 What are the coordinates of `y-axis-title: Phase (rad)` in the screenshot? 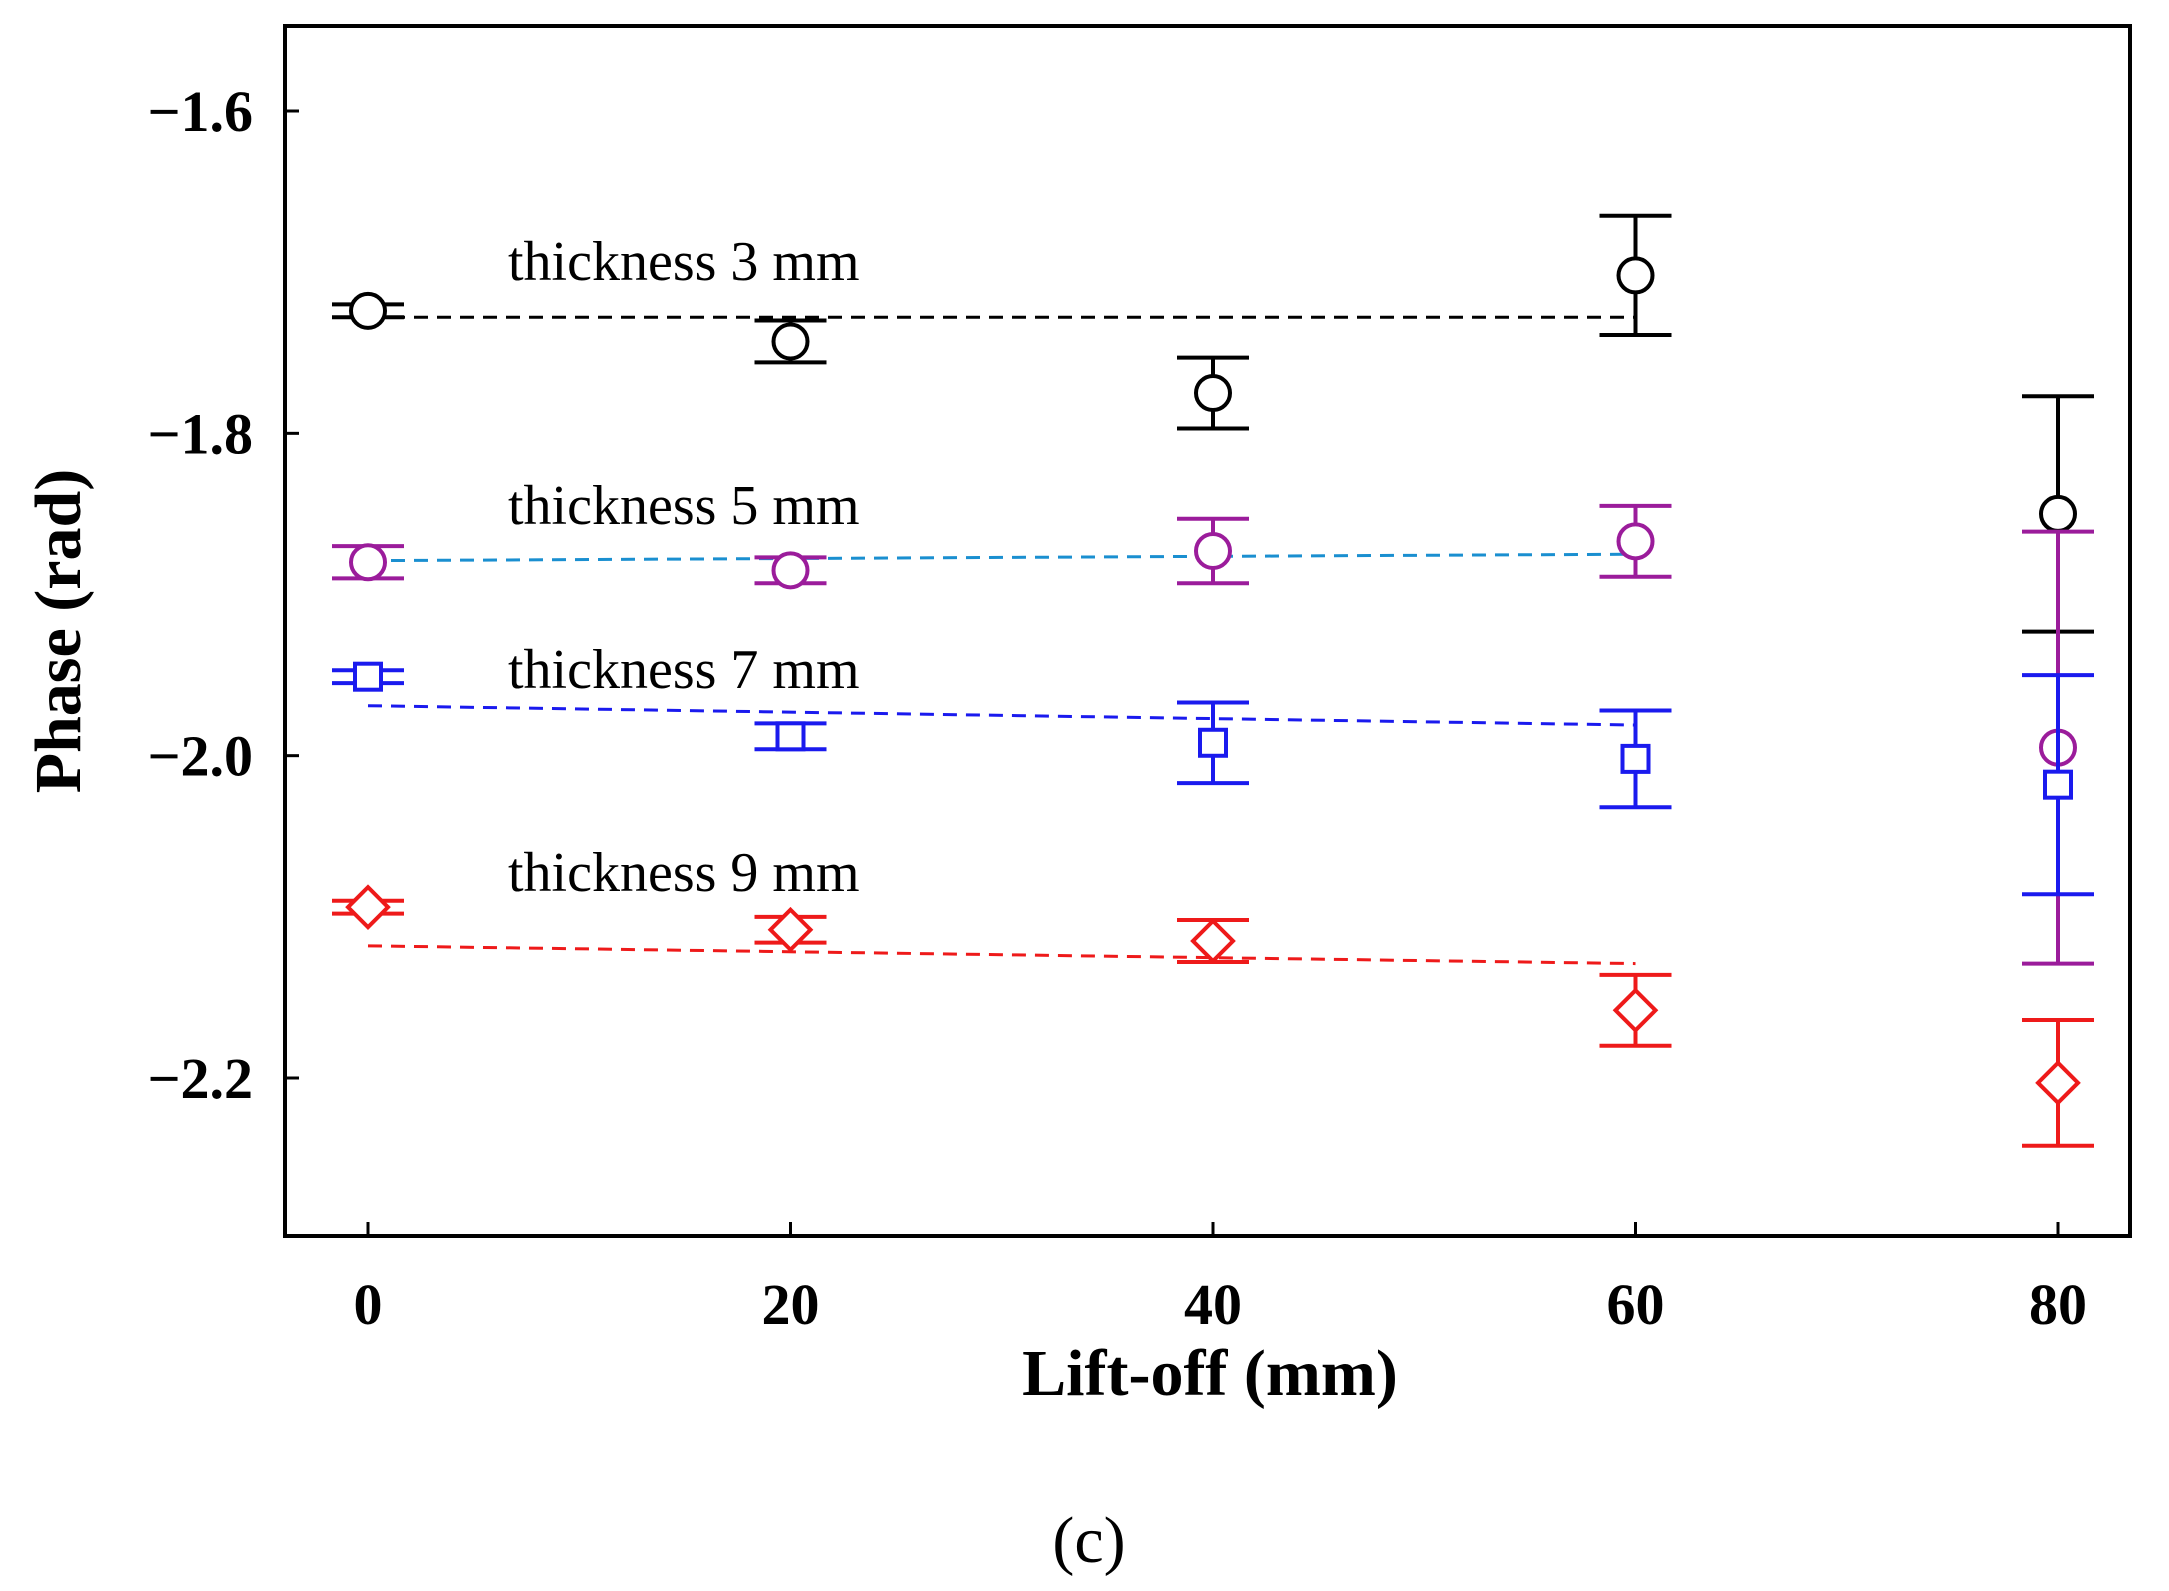 It's located at (58, 631).